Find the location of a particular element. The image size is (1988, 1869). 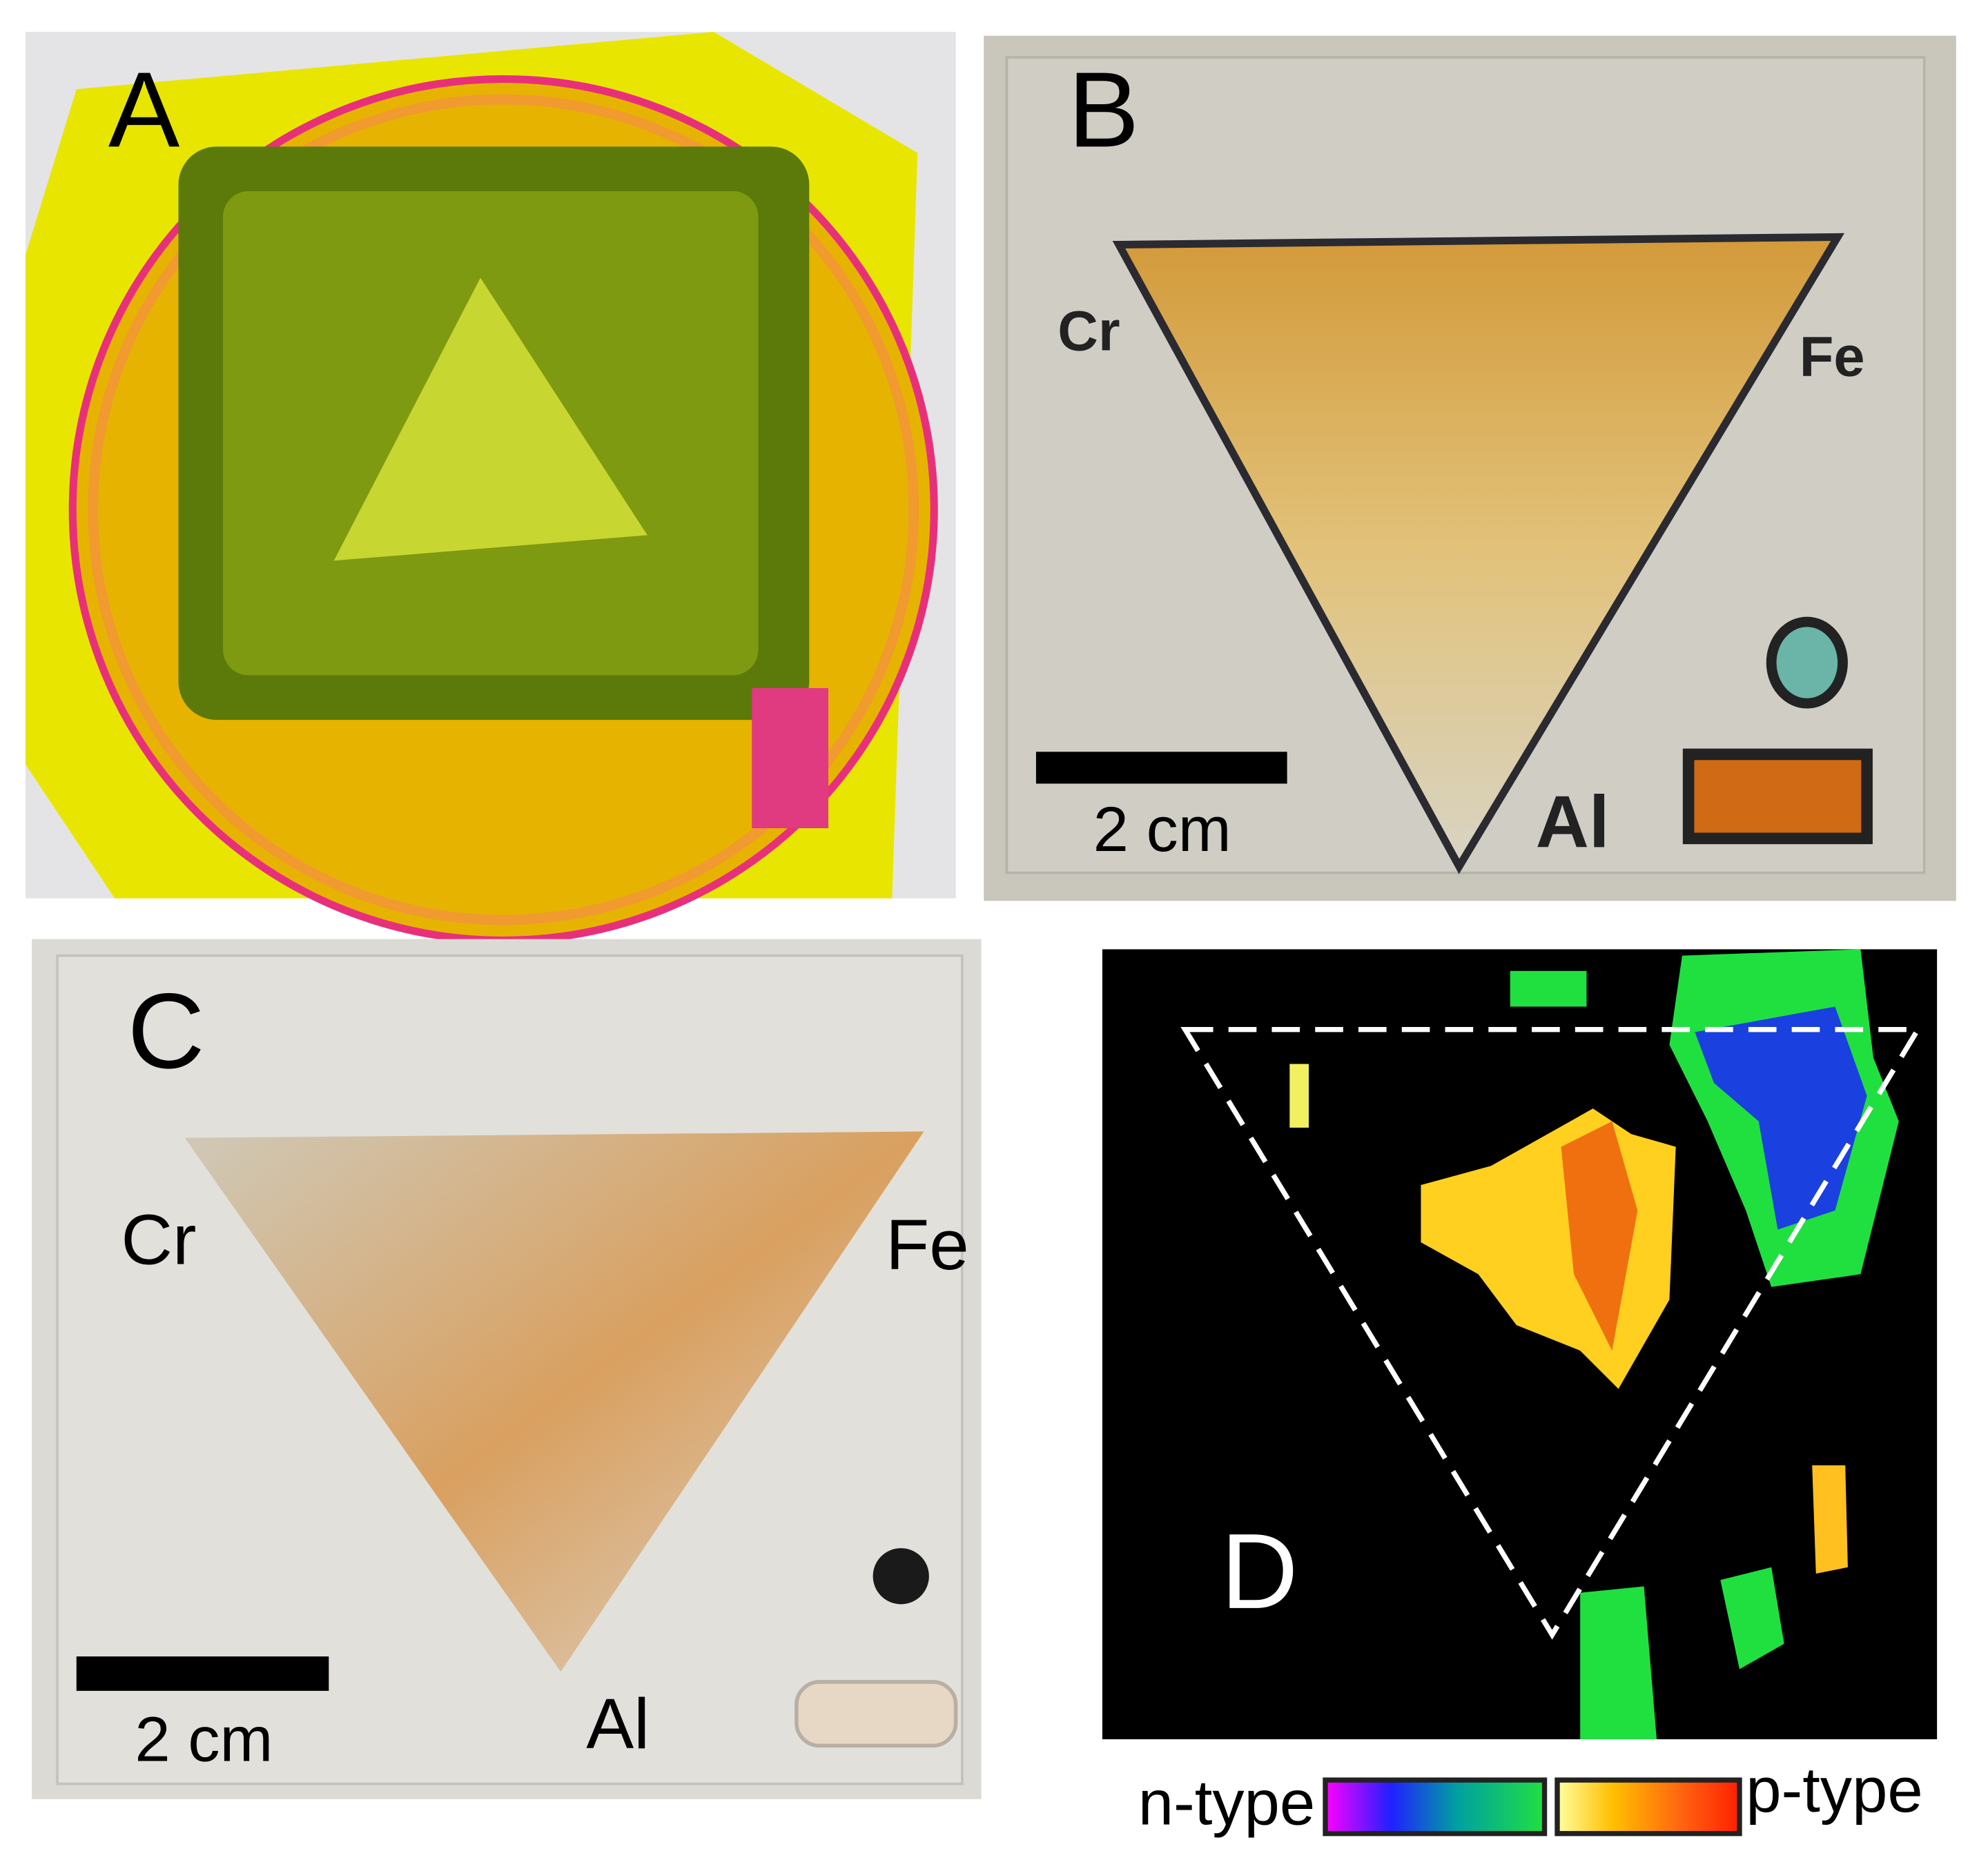

blue-region is located at coordinates (1781, 1118).